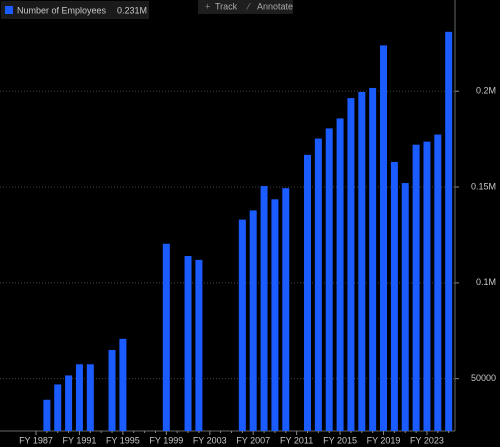  What do you see at coordinates (427, 440) in the screenshot?
I see `x-tick-label: FY 2023` at bounding box center [427, 440].